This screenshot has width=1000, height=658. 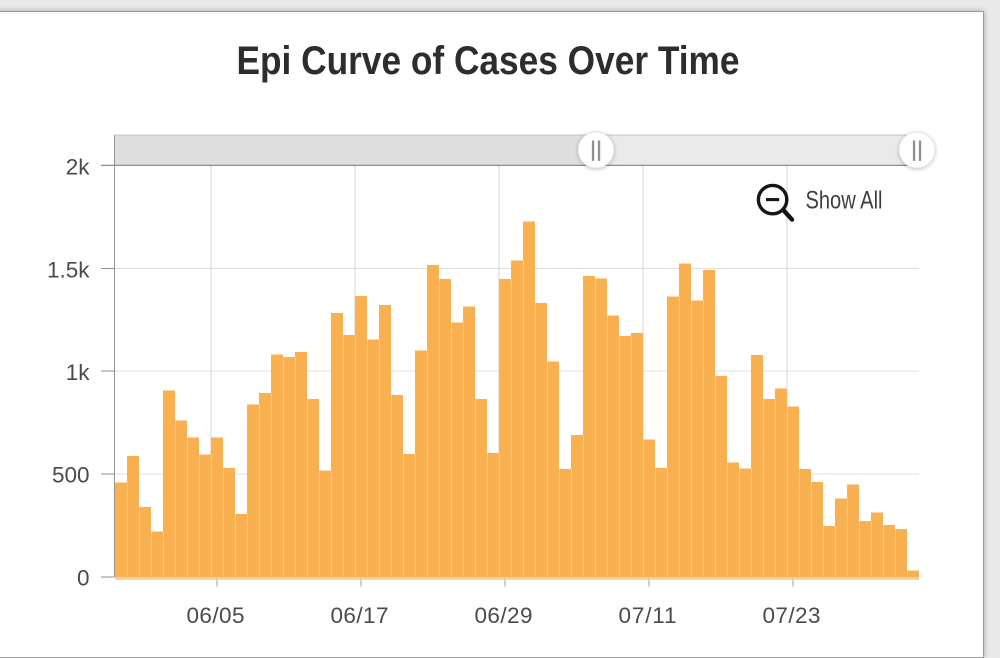 I want to click on svg-text: 0, so click(x=83, y=578).